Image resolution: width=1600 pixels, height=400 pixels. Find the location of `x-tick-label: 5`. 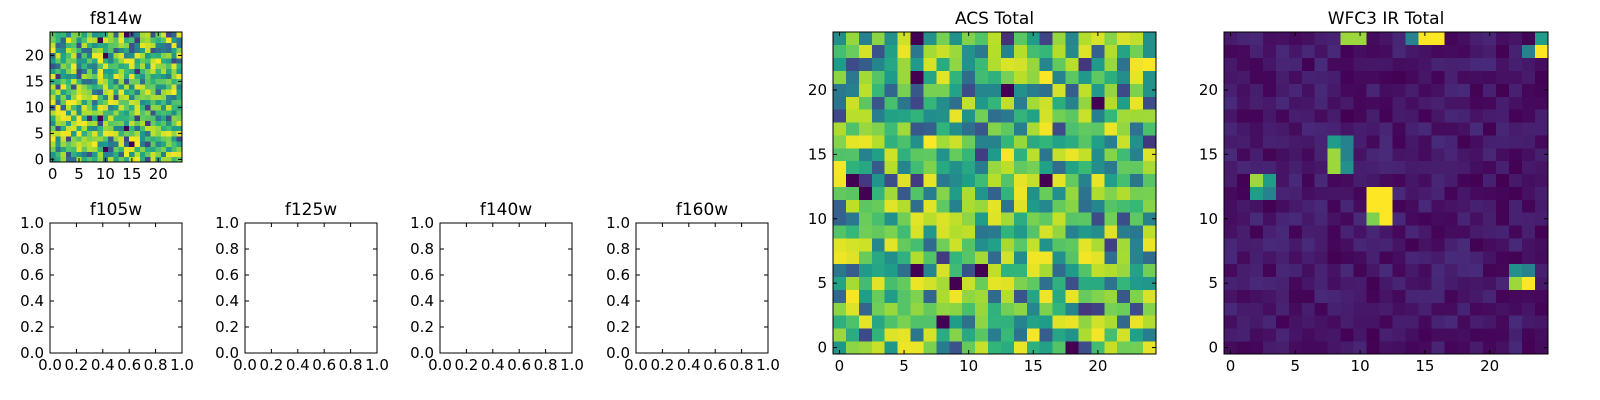

x-tick-label: 5 is located at coordinates (904, 366).